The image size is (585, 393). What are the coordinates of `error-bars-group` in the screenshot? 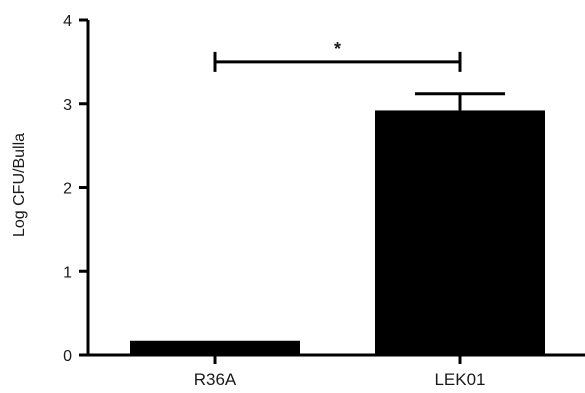 It's located at (460, 101).